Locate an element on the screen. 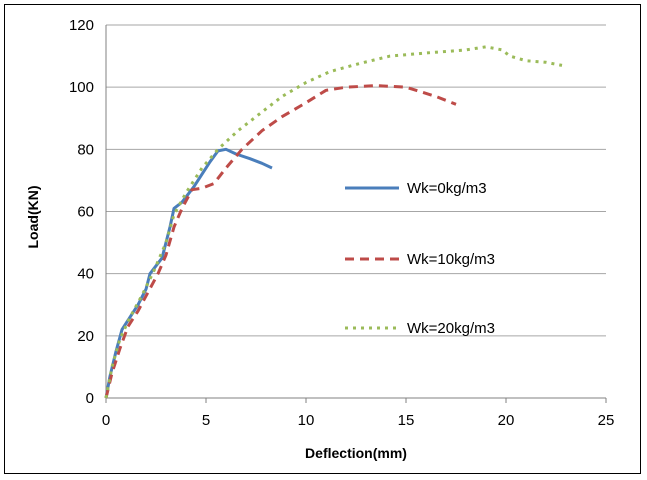 This screenshot has height=480, width=647. y-tick-label: 100 is located at coordinates (81, 87).